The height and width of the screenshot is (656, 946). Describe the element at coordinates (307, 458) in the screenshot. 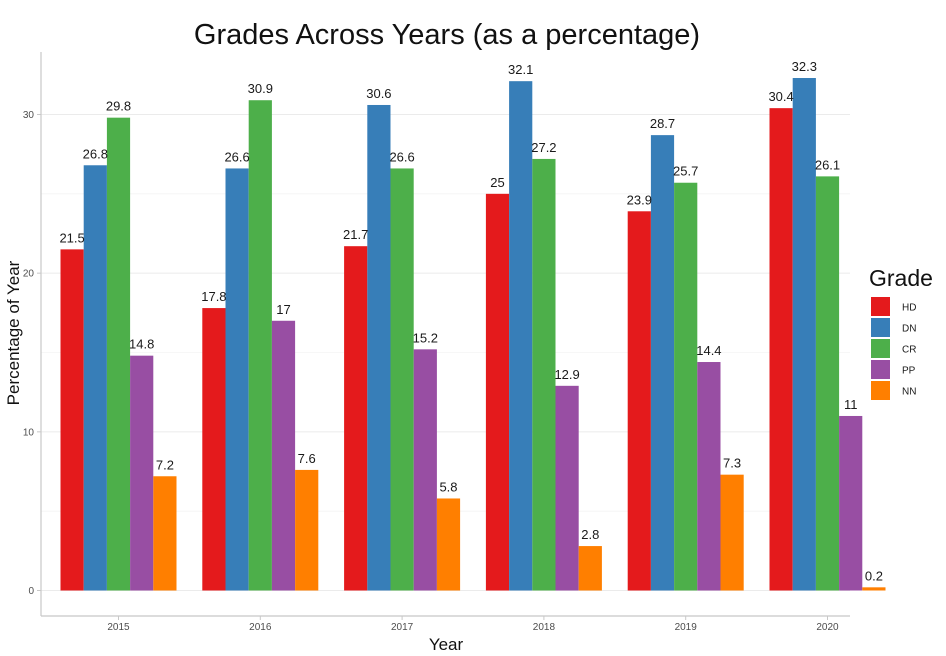

I see `data-label-nn-2016: 7.6` at that location.